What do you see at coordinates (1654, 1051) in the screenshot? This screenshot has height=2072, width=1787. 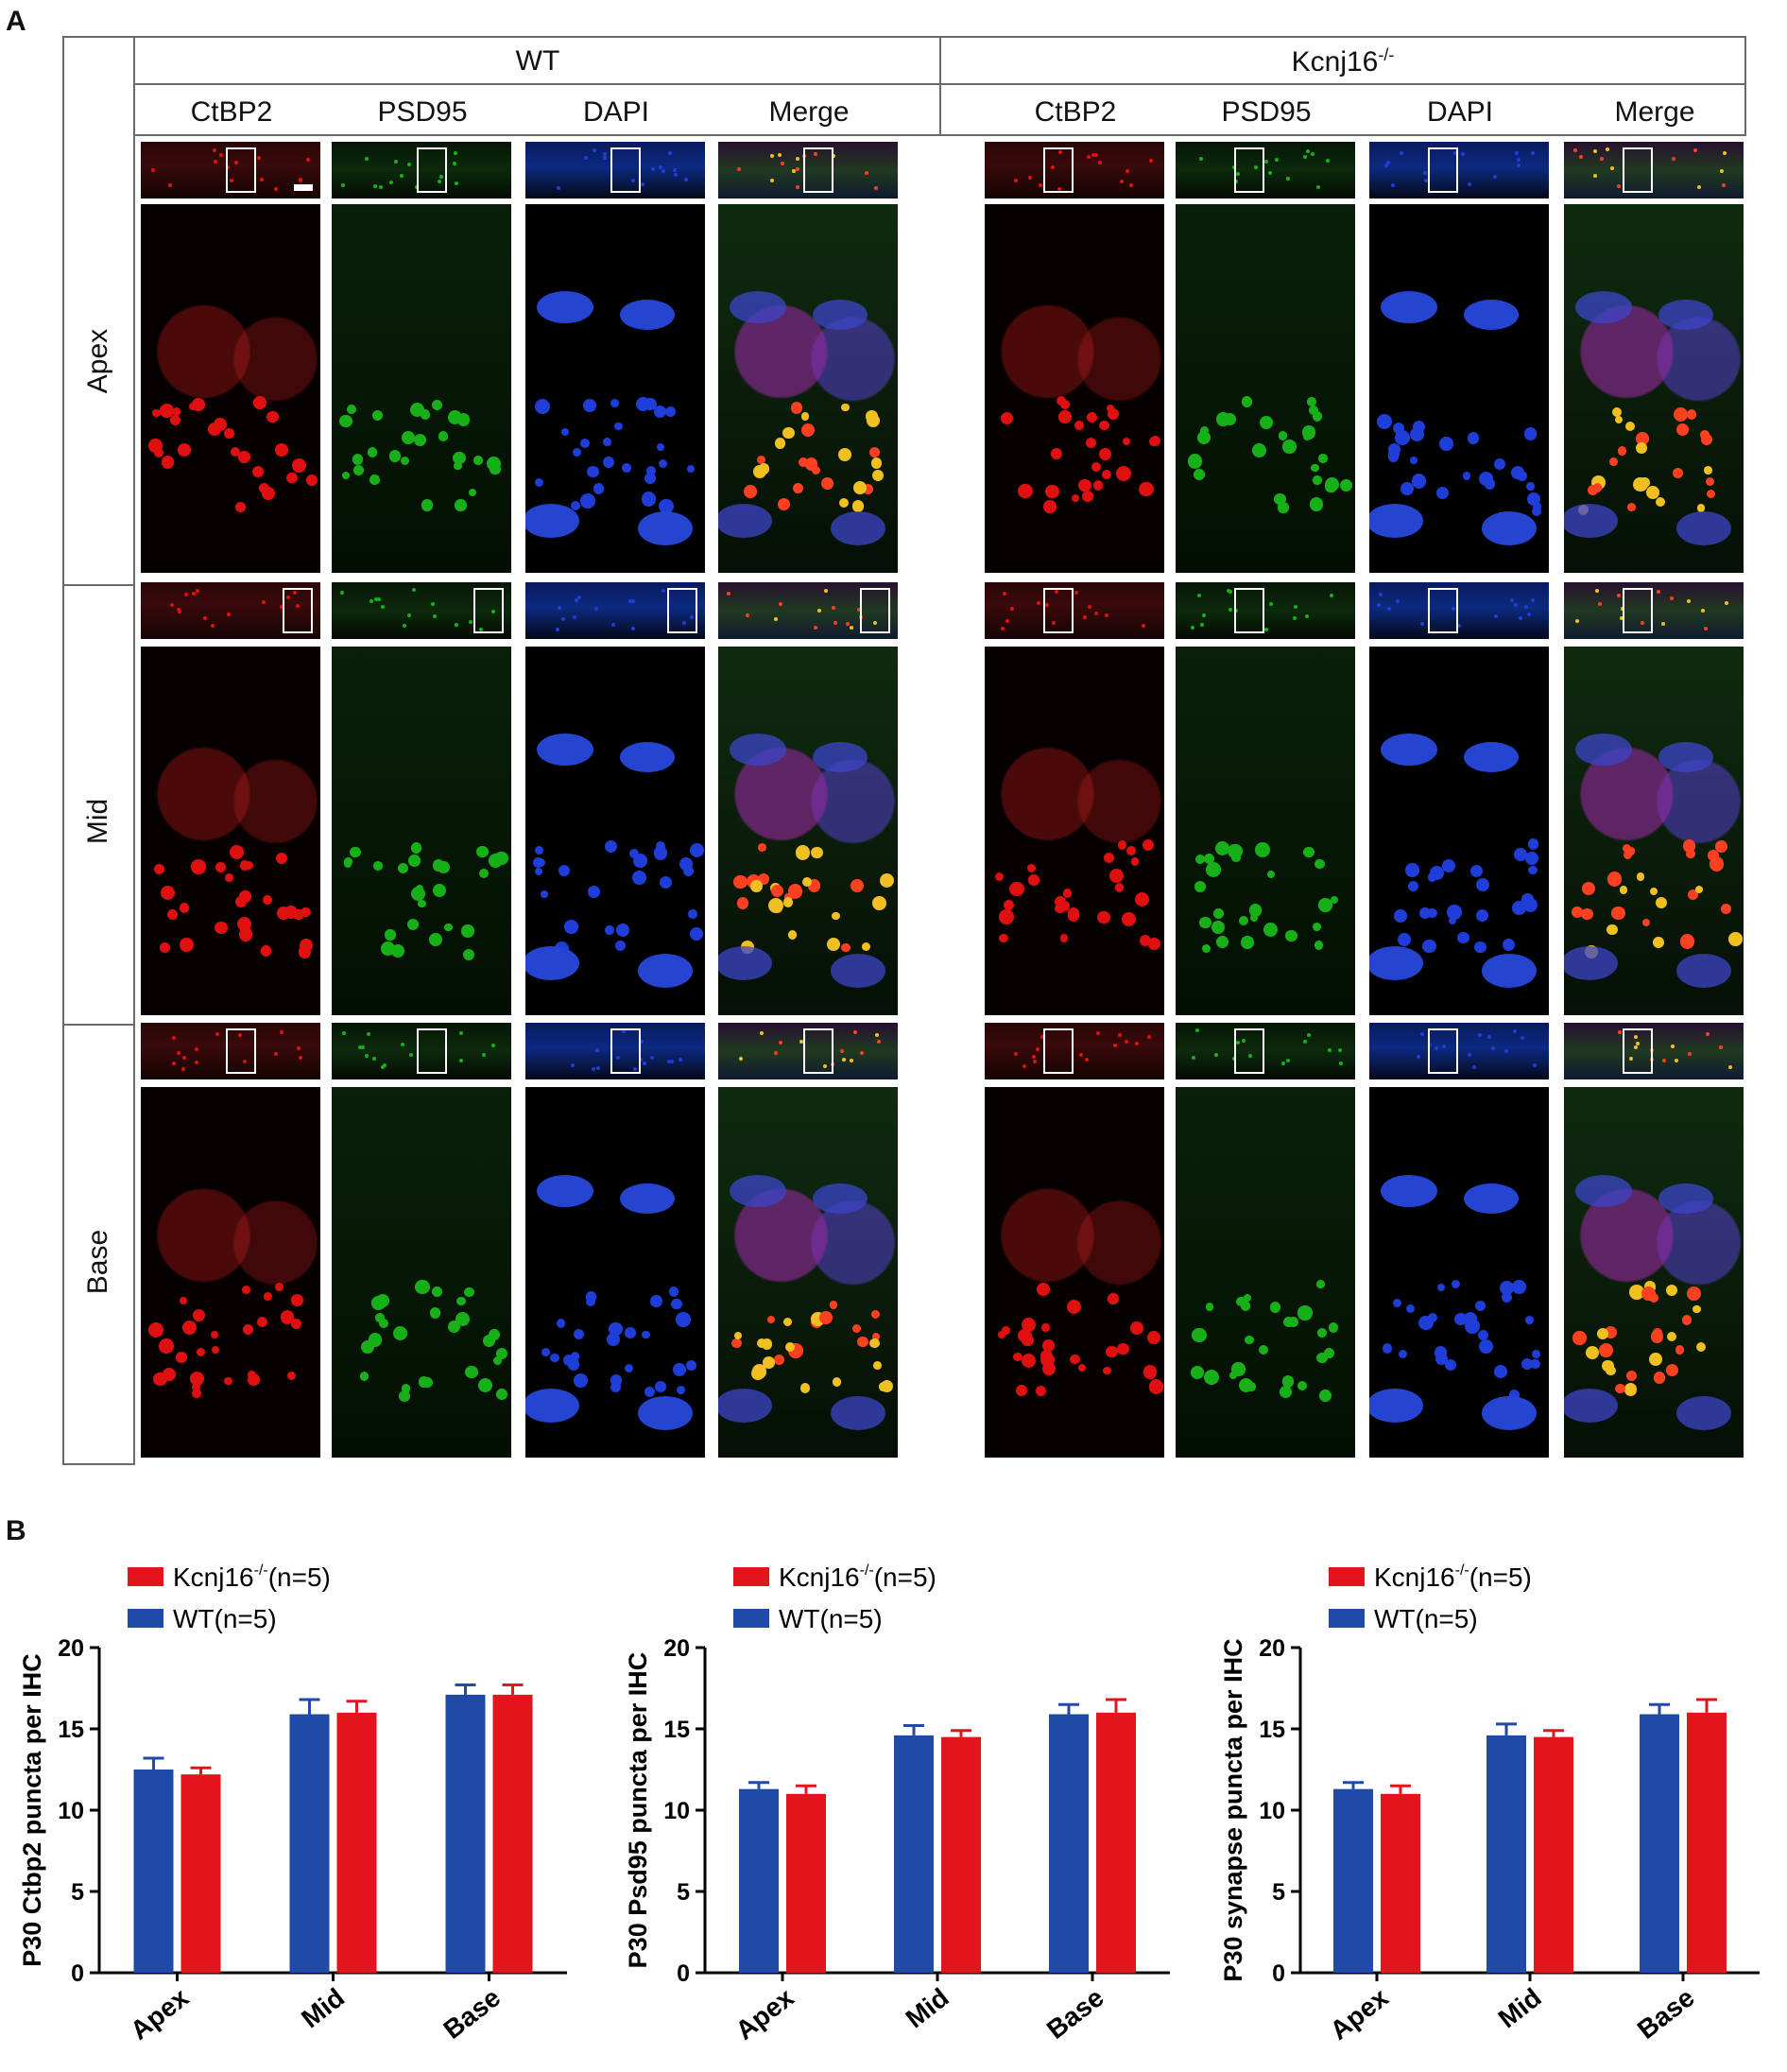 I see `overview-strip-ko-merge-base` at bounding box center [1654, 1051].